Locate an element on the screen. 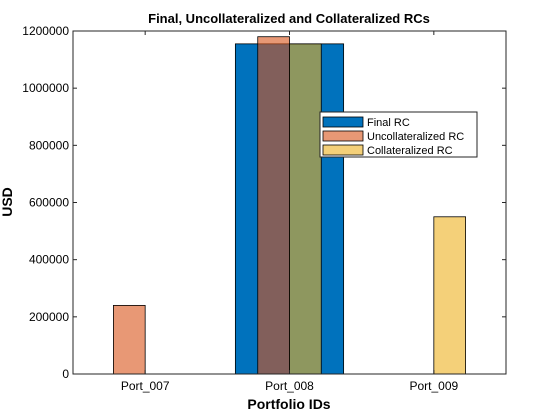 This screenshot has height=420, width=560. legend-swatch-uncollateralized-rc is located at coordinates (343, 136).